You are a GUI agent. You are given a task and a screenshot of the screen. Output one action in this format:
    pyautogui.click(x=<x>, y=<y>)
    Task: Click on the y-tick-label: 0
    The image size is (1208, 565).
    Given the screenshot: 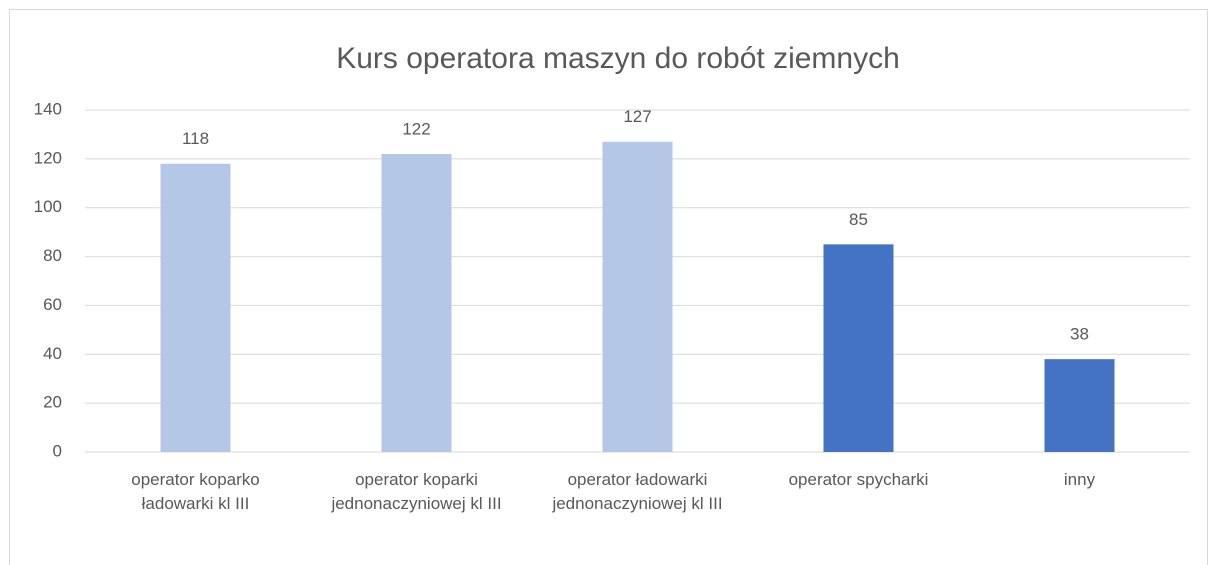 What is the action you would take?
    pyautogui.click(x=57, y=450)
    